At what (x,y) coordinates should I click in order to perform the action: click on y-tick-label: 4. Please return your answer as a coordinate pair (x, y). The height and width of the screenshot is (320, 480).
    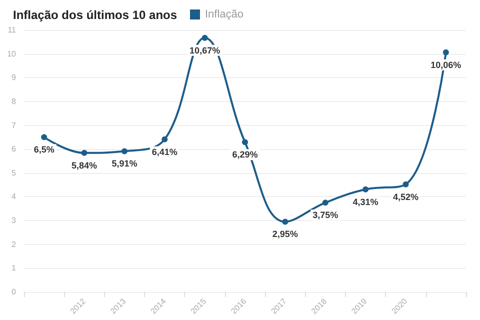
    Looking at the image, I should click on (14, 197).